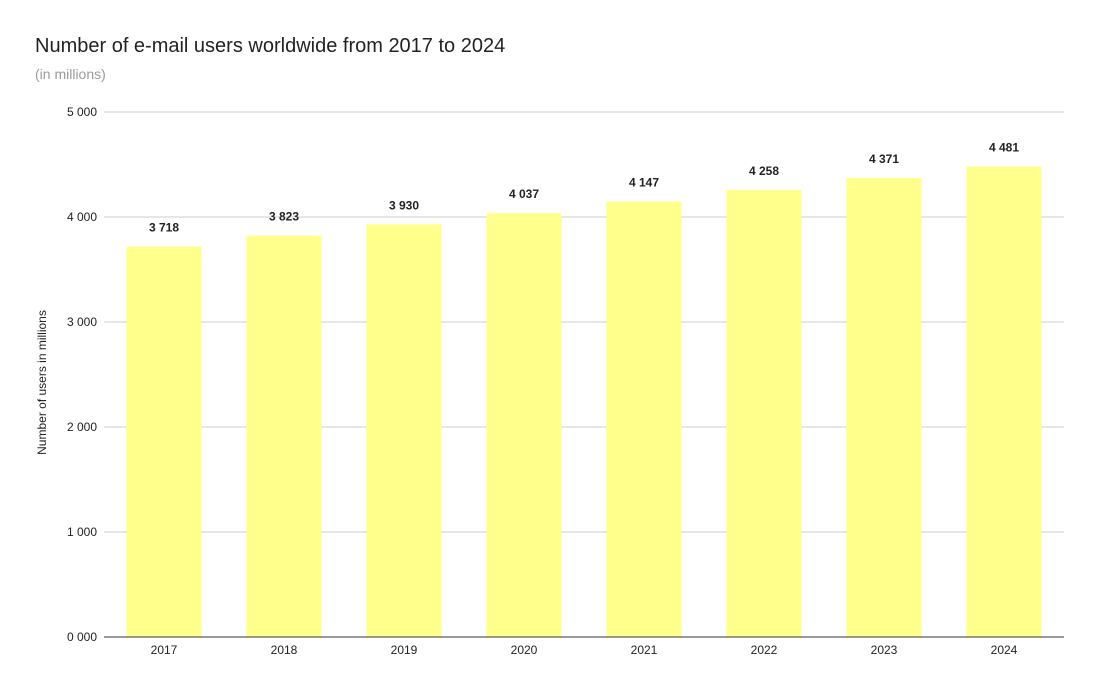 Image resolution: width=1099 pixels, height=692 pixels. I want to click on data-labels: 3 718 3 823 3 930 4 037 4 147 4 258 4 371 4 481, so click(584, 187).